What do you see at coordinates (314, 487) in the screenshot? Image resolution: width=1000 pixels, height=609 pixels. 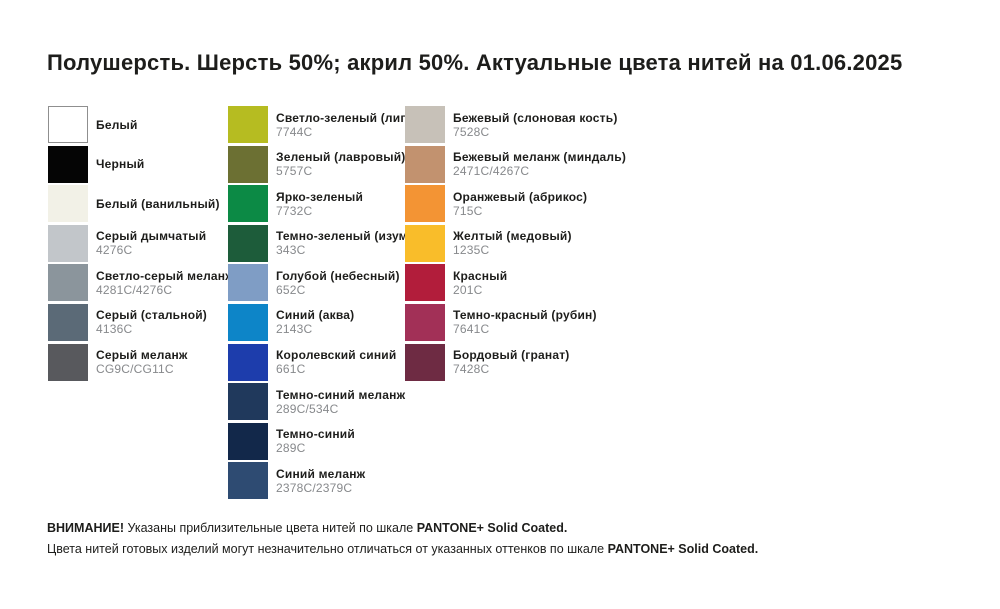 I see `color-code: 2378C/2379C` at bounding box center [314, 487].